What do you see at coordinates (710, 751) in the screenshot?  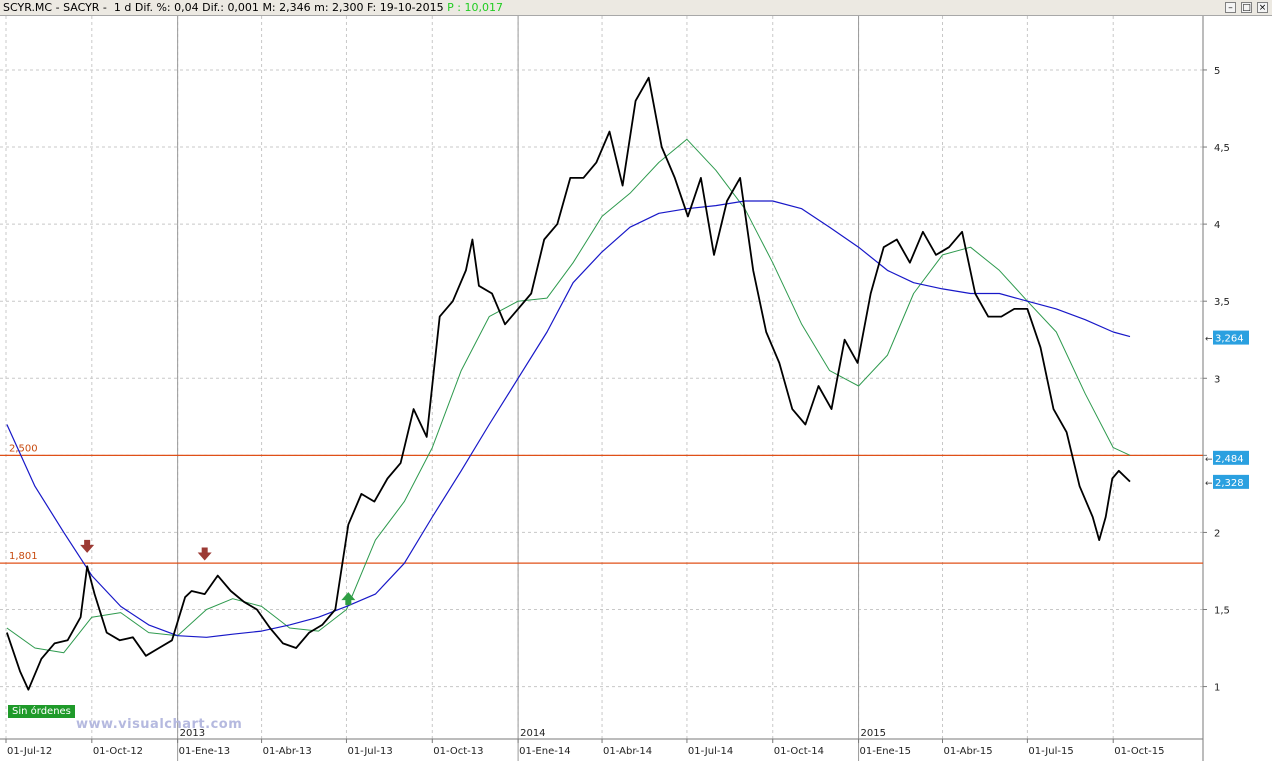 I see `x-tick-label: 01-Jul-14` at bounding box center [710, 751].